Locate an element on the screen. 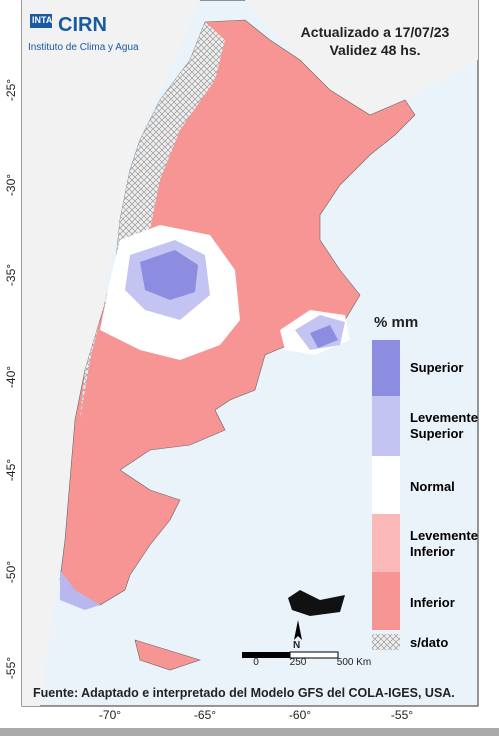 The height and width of the screenshot is (736, 499). legend-title: % mm is located at coordinates (396, 322).